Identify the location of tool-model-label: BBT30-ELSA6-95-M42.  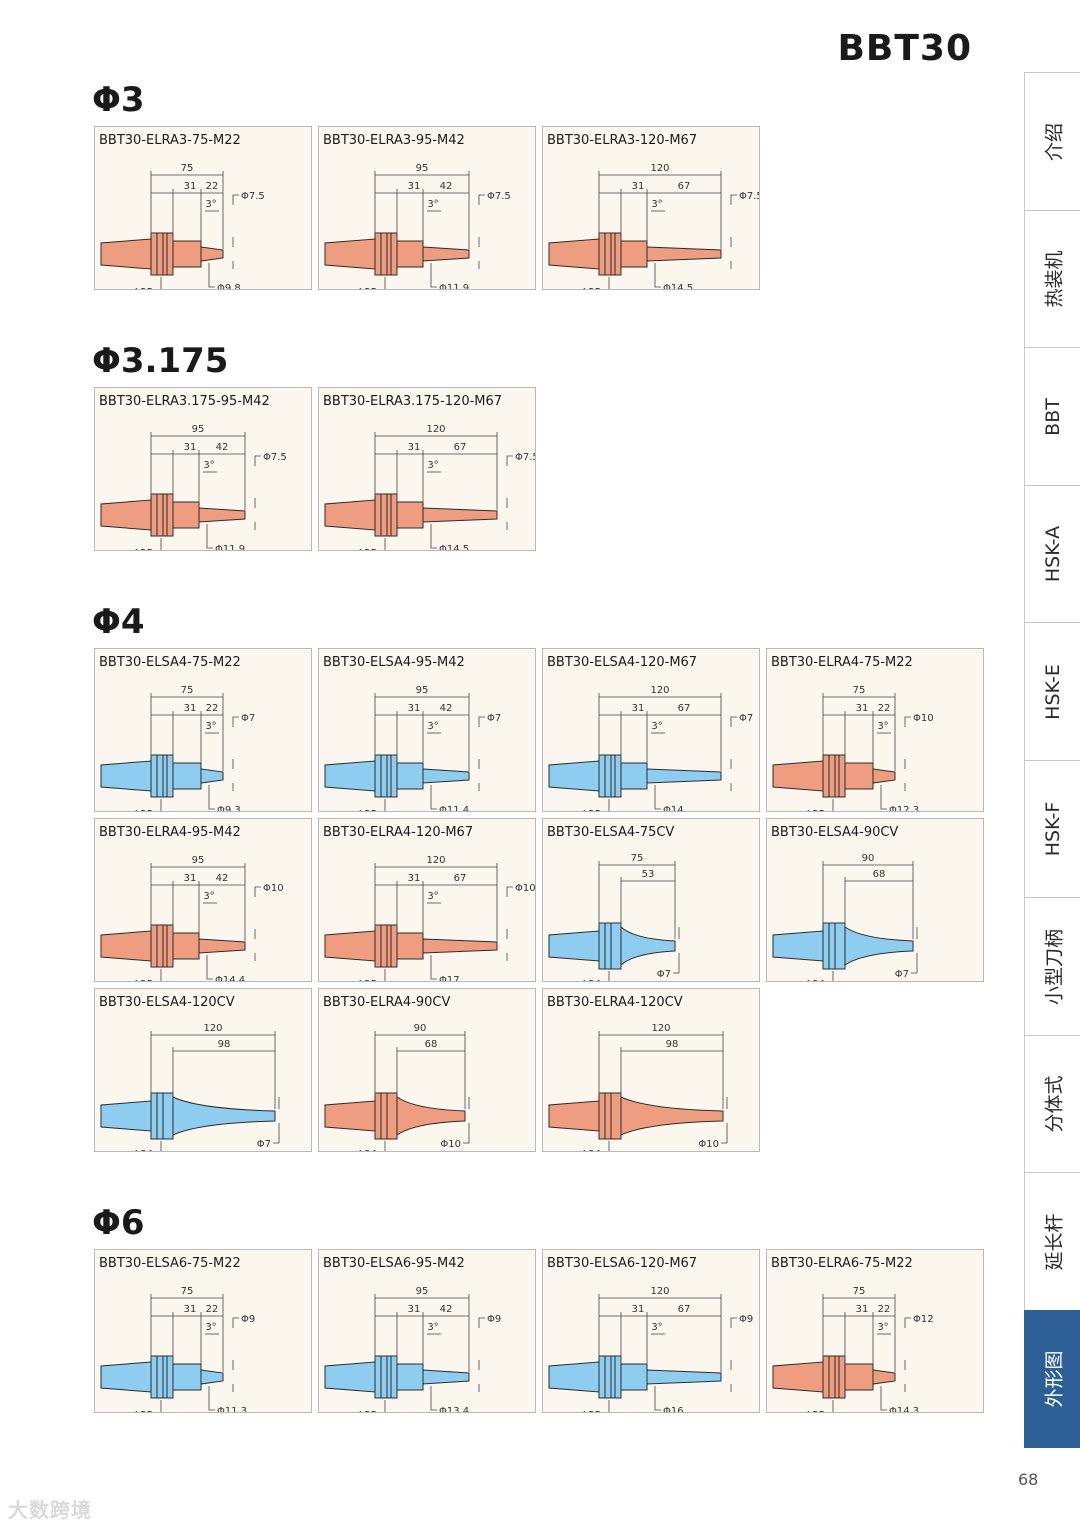
(394, 1263).